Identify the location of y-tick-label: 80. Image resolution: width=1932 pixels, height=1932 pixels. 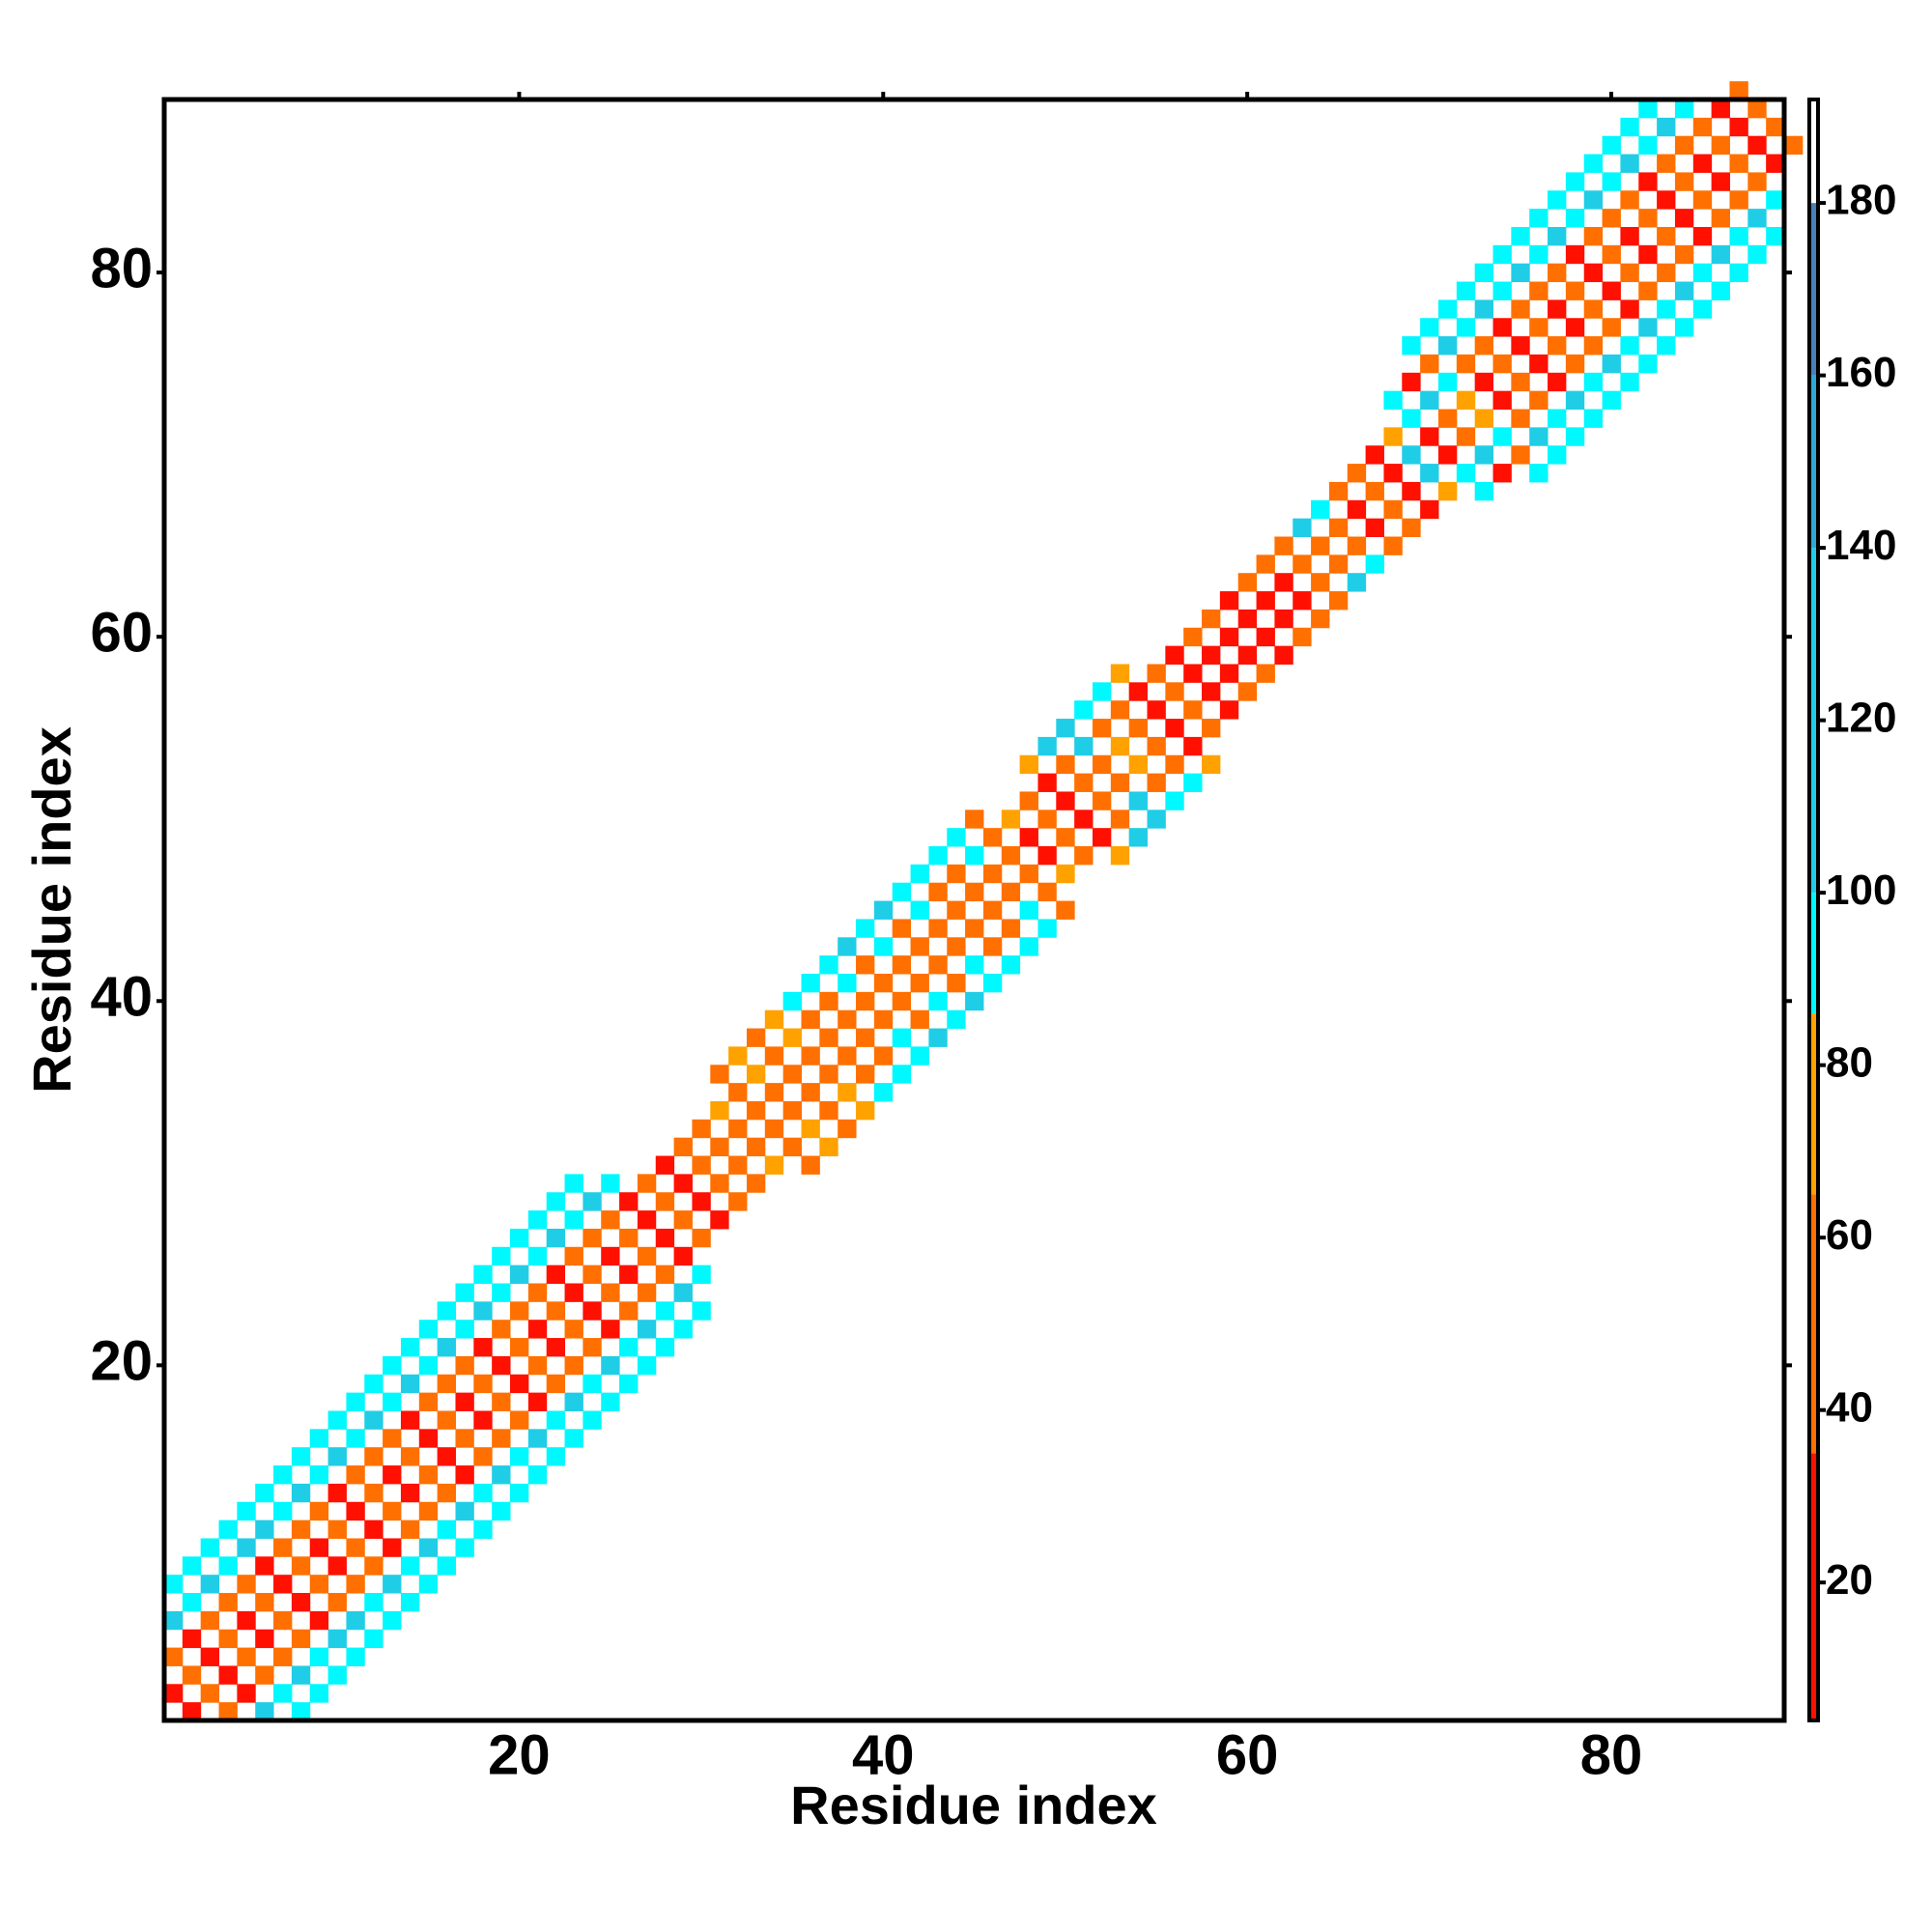
(121, 268).